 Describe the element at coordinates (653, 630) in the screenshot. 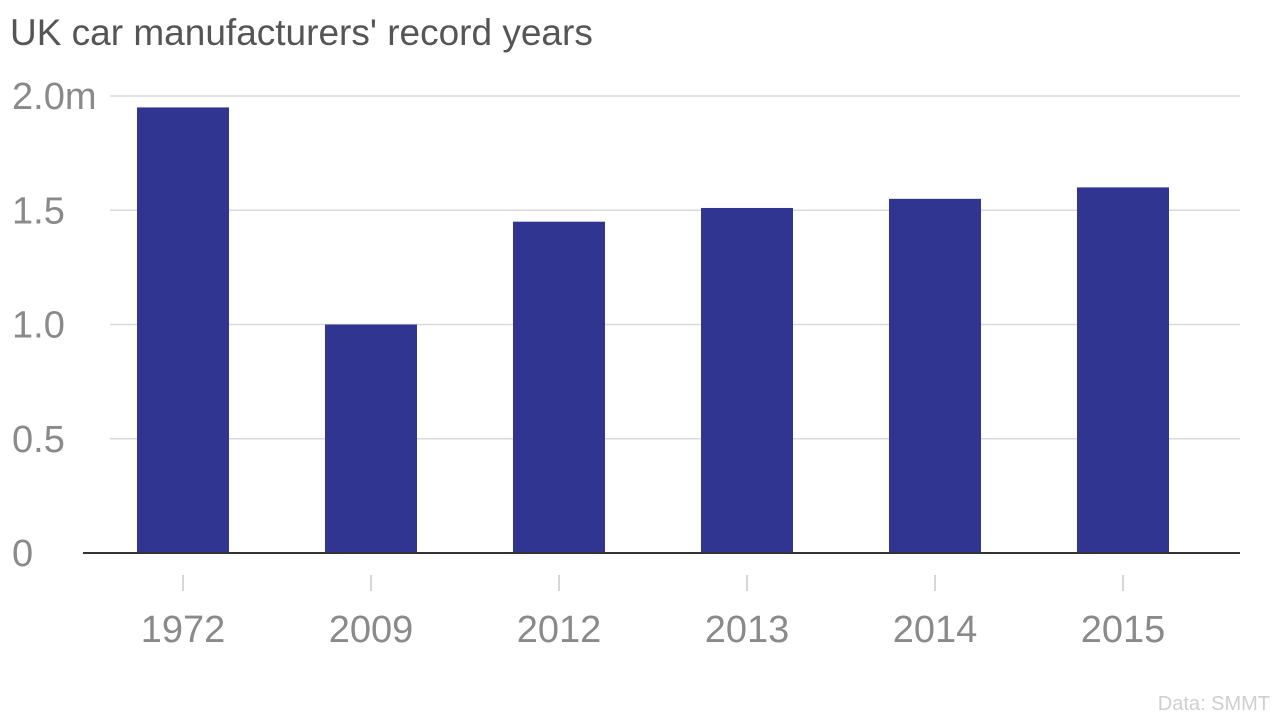

I see `x-axis-tick-labels: 1972 2009 2012 2013 2014 2015` at that location.